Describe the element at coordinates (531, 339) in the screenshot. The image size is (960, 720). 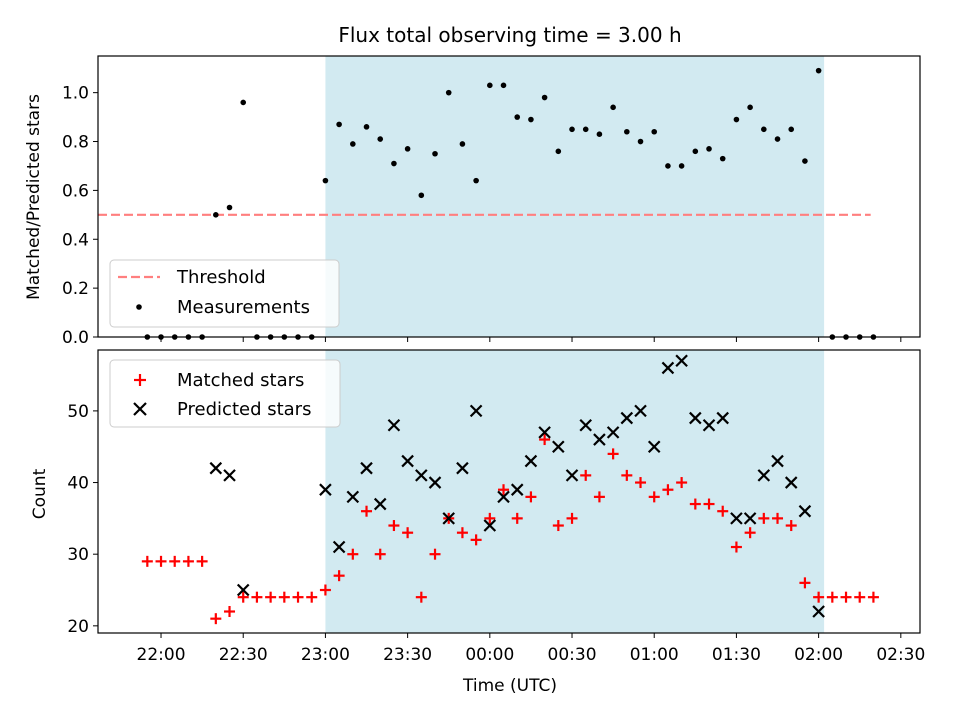
I see `ratio-x-ticks` at that location.